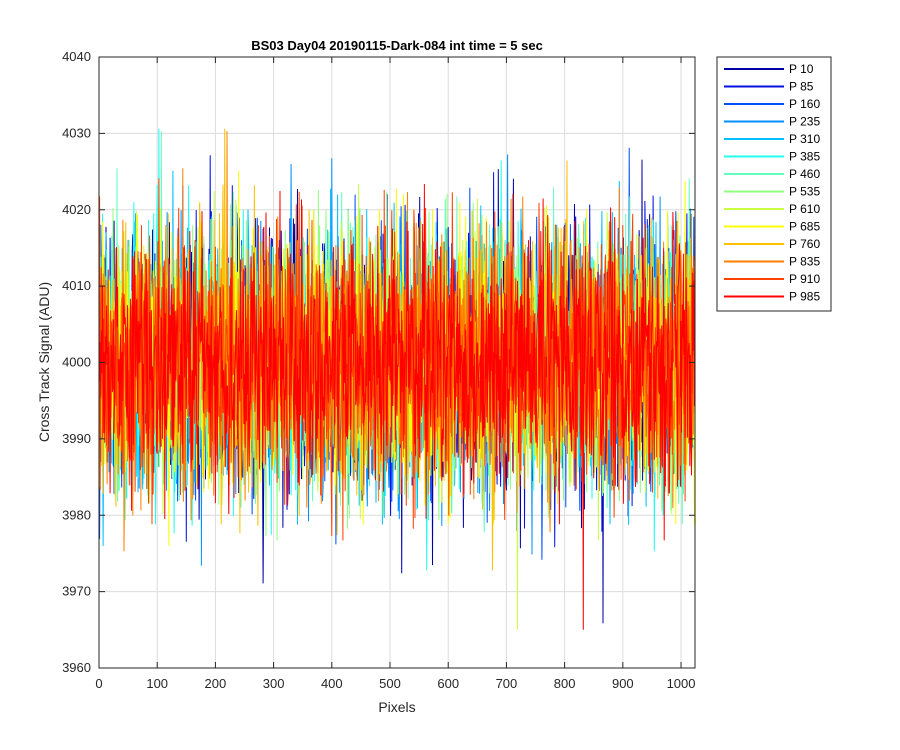  What do you see at coordinates (76, 285) in the screenshot?
I see `y-tick-label: 4010` at bounding box center [76, 285].